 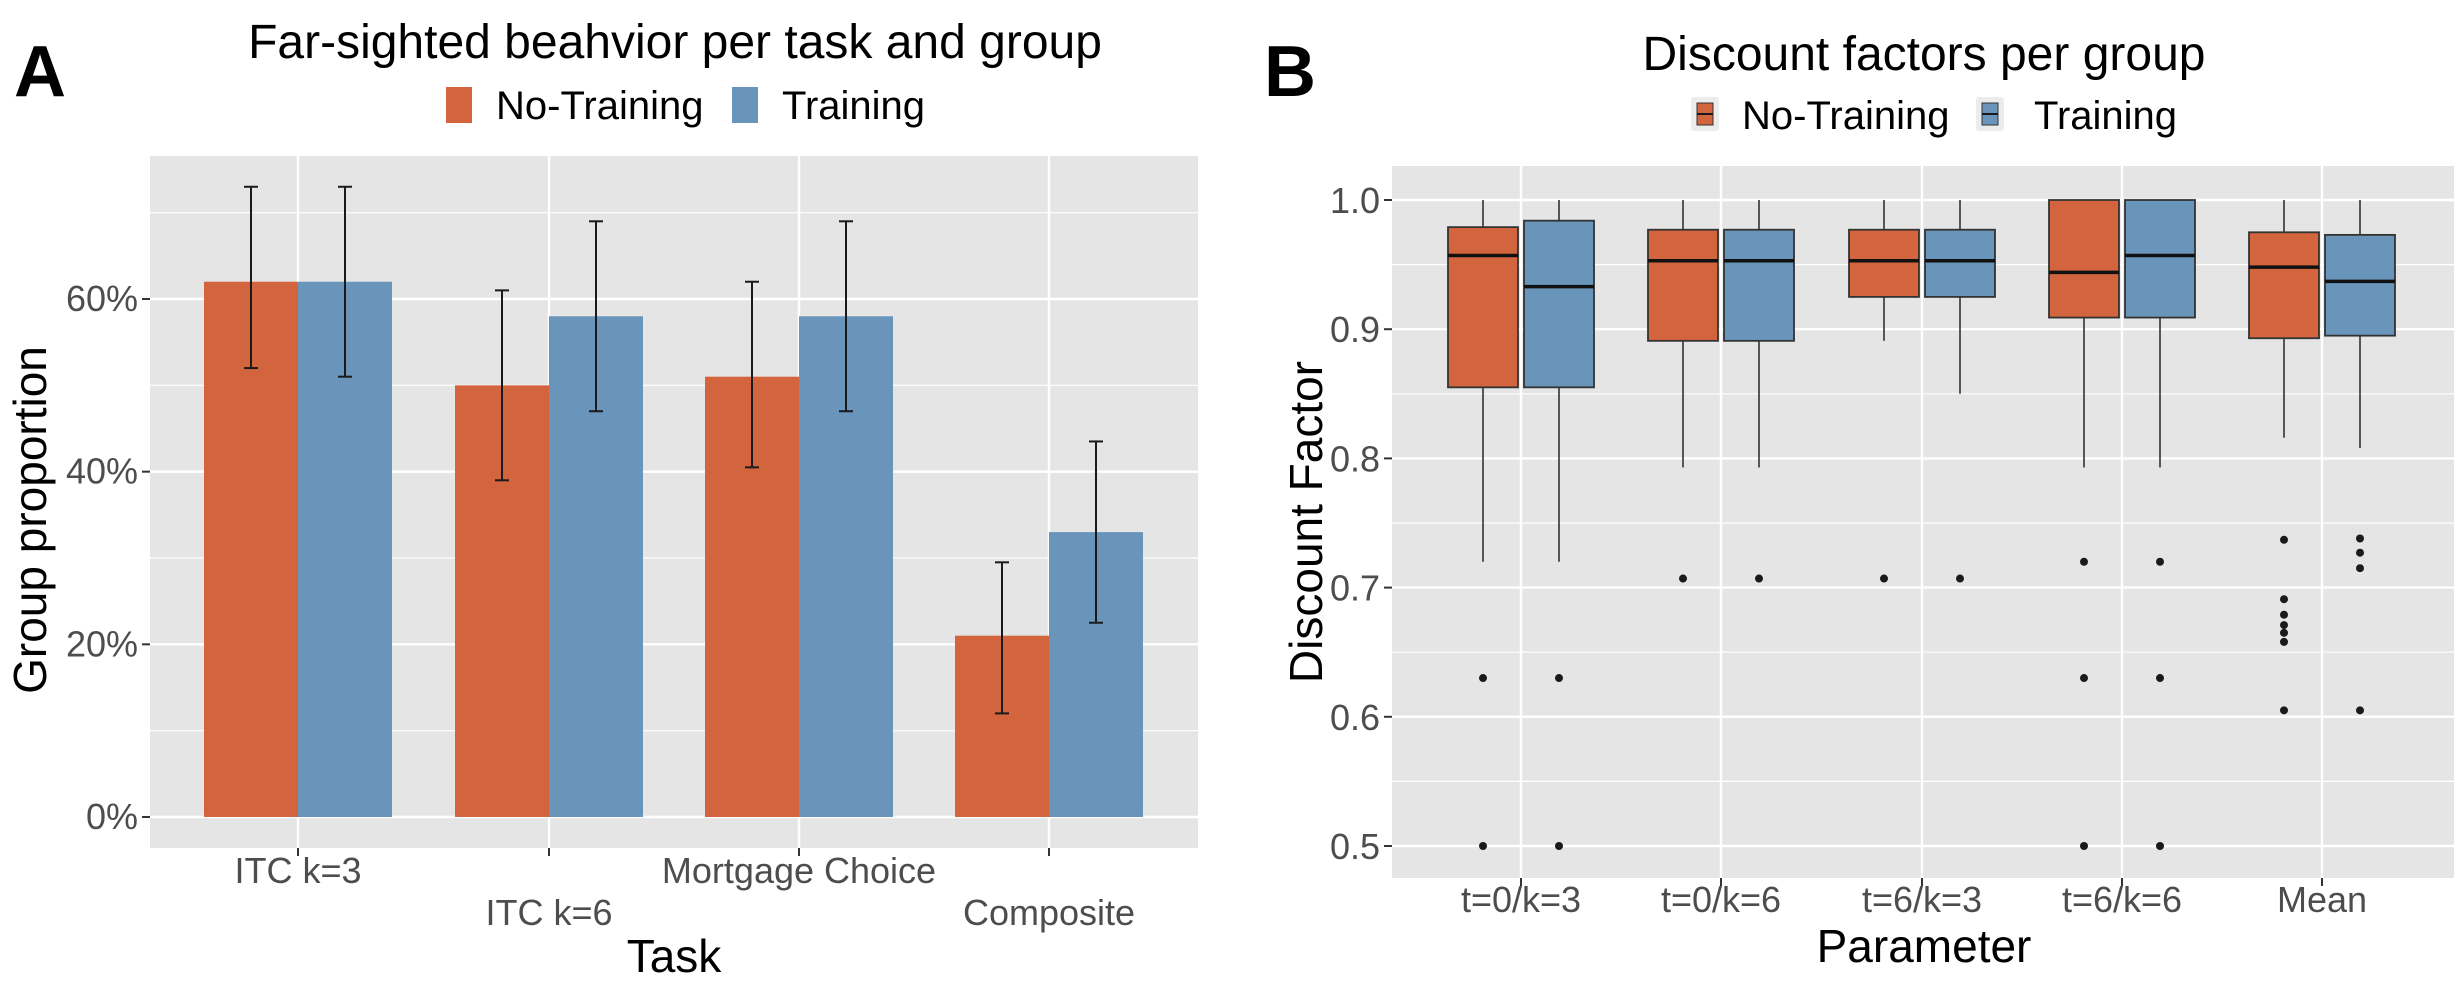 What do you see at coordinates (102, 471) in the screenshot?
I see `y-tick-label: 40%` at bounding box center [102, 471].